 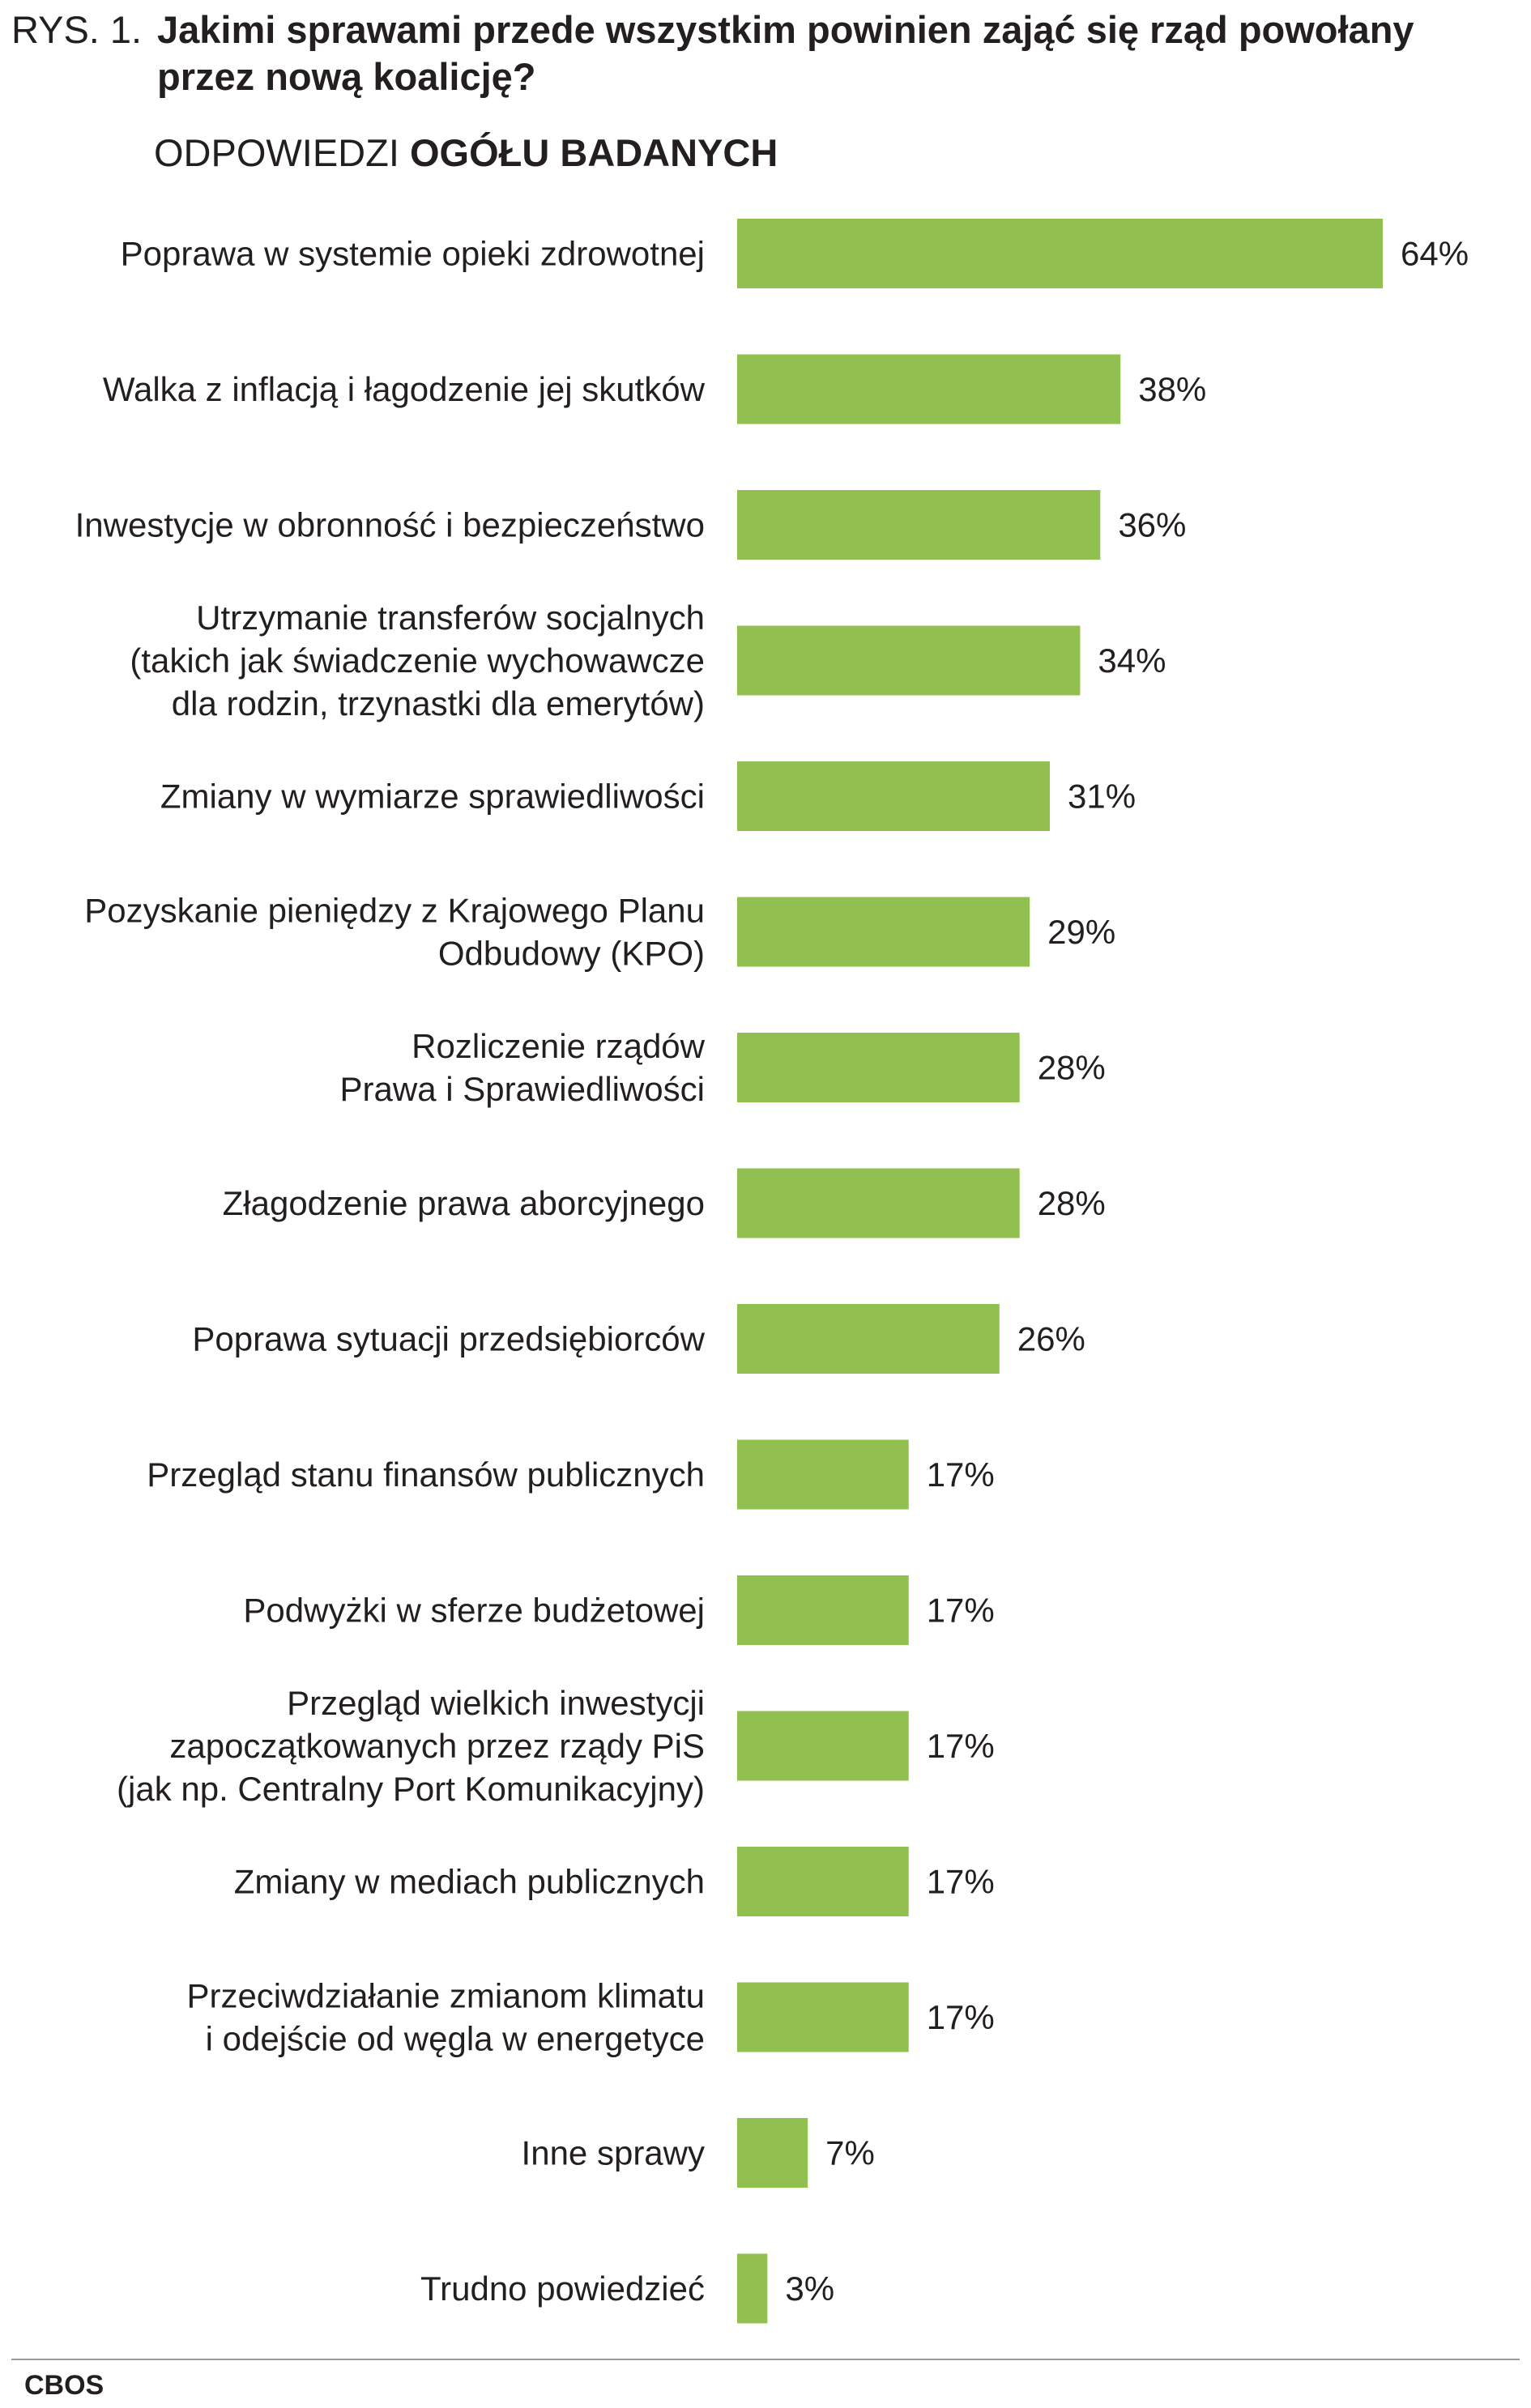 What do you see at coordinates (1172, 389) in the screenshot?
I see `value-label-1: 38%` at bounding box center [1172, 389].